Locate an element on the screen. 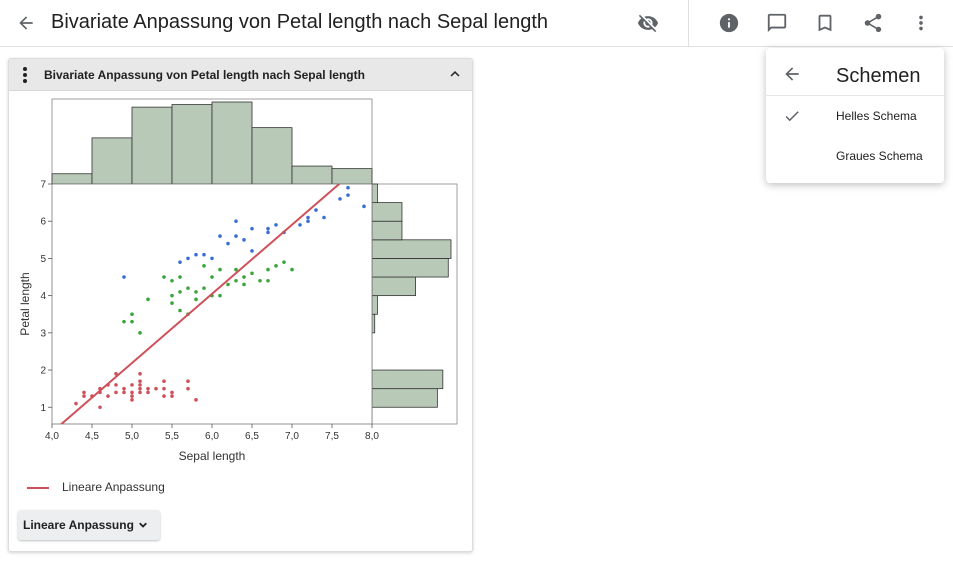  info-icon is located at coordinates (729, 23).